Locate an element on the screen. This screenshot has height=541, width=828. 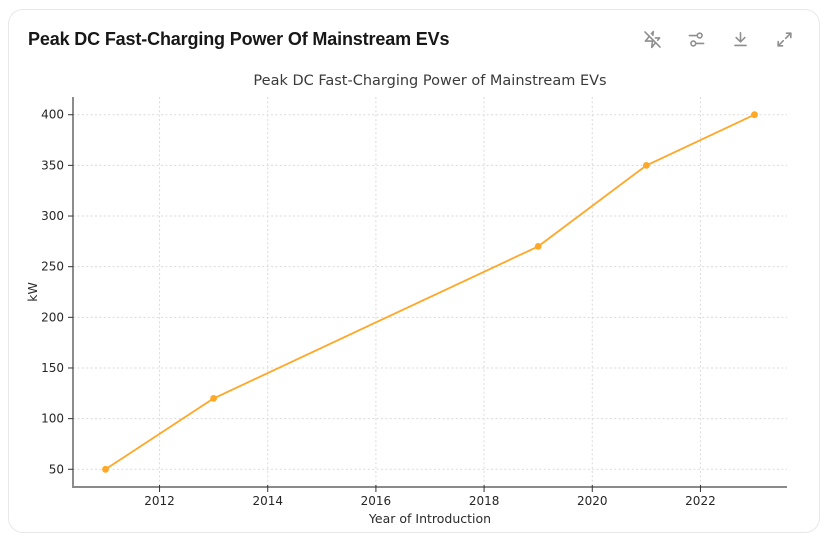
y-axis-label: kW is located at coordinates (32, 292).